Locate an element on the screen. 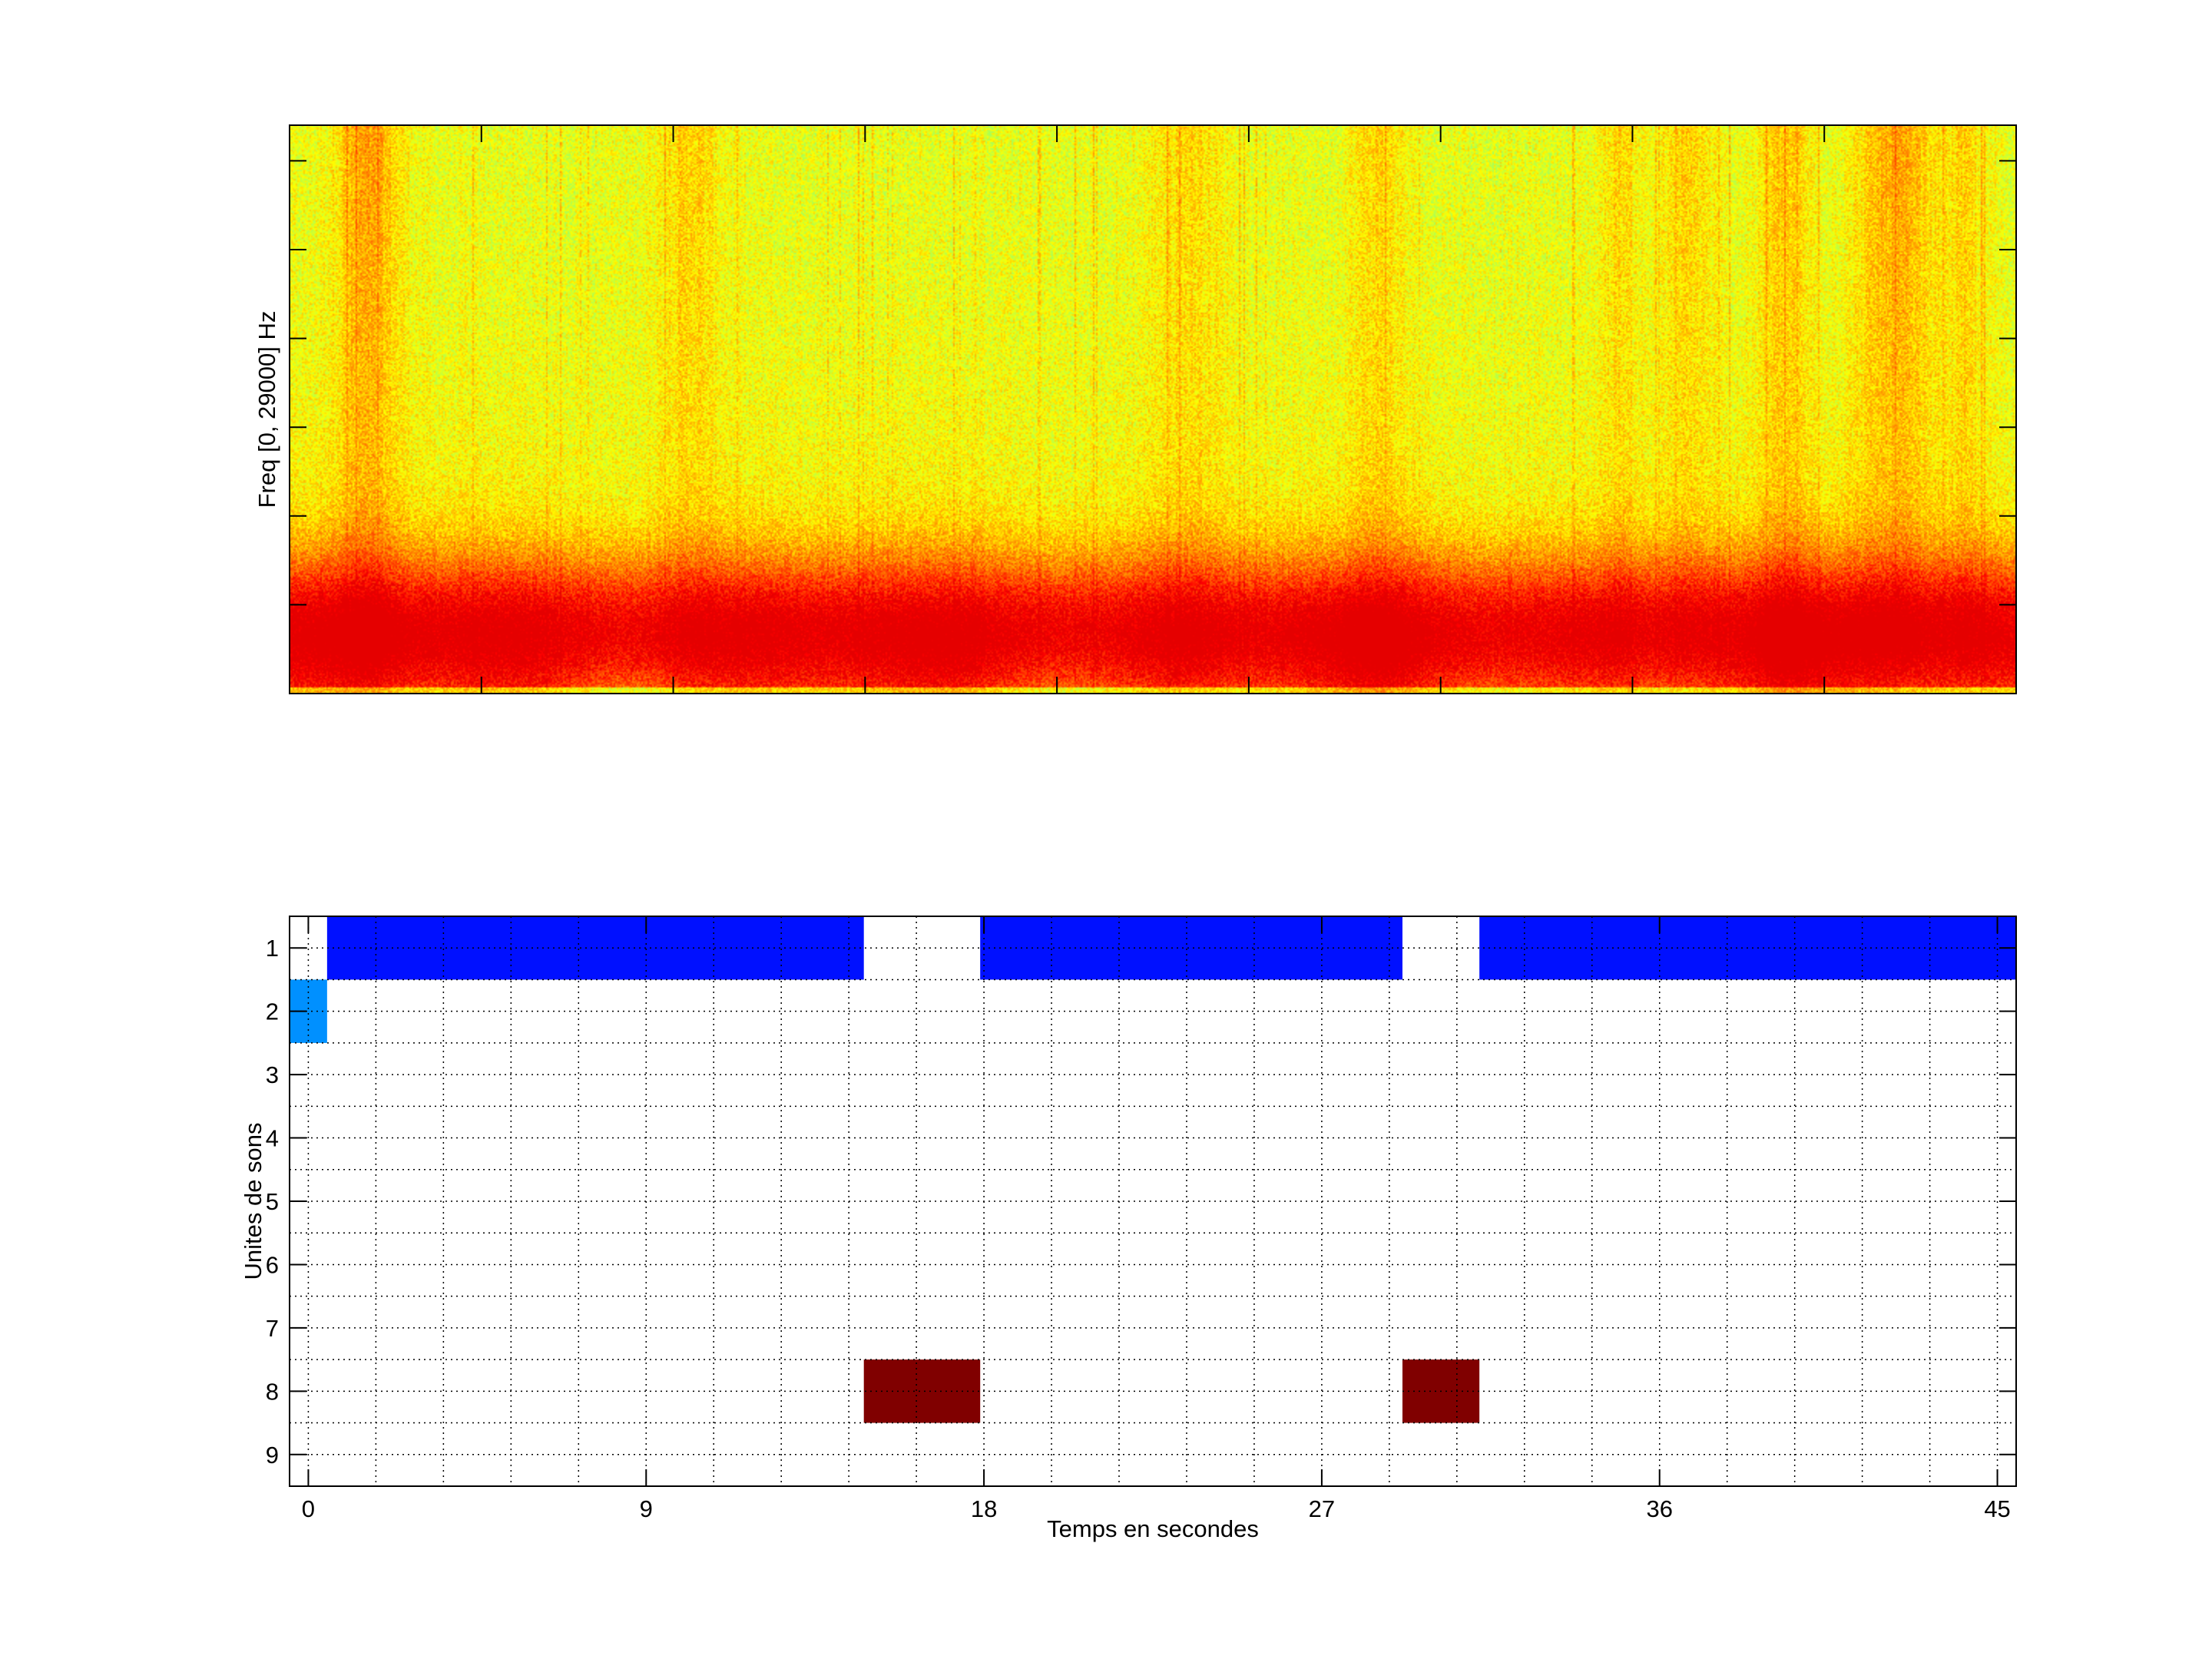  x-tick-label: 0 is located at coordinates (308, 1509).